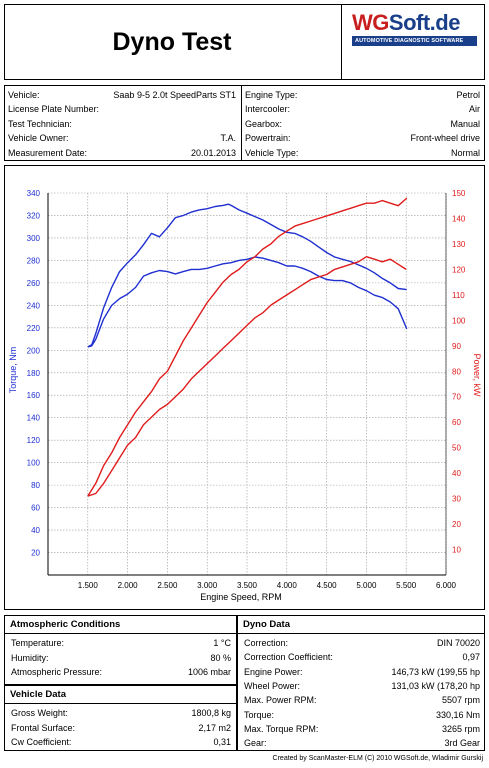 This screenshot has width=489, height=768. What do you see at coordinates (41, 742) in the screenshot?
I see `info-label: Cw Coefficient:` at bounding box center [41, 742].